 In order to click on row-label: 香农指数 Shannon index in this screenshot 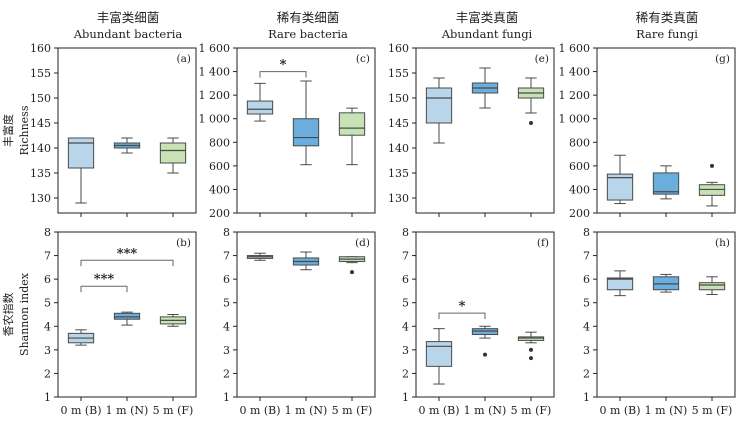, I will do `click(16, 314)`.